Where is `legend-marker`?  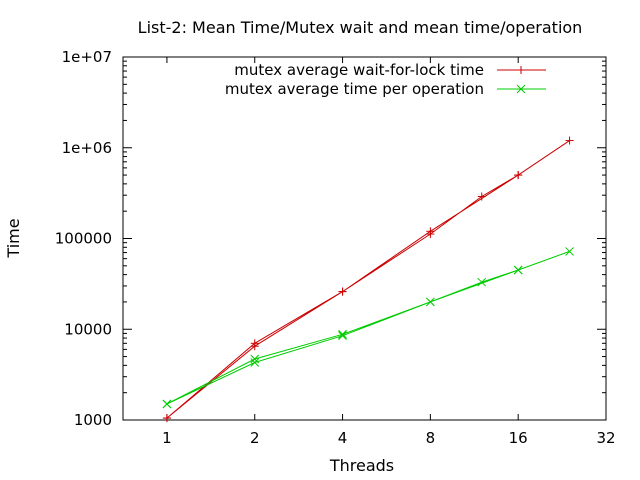 legend-marker is located at coordinates (521, 89).